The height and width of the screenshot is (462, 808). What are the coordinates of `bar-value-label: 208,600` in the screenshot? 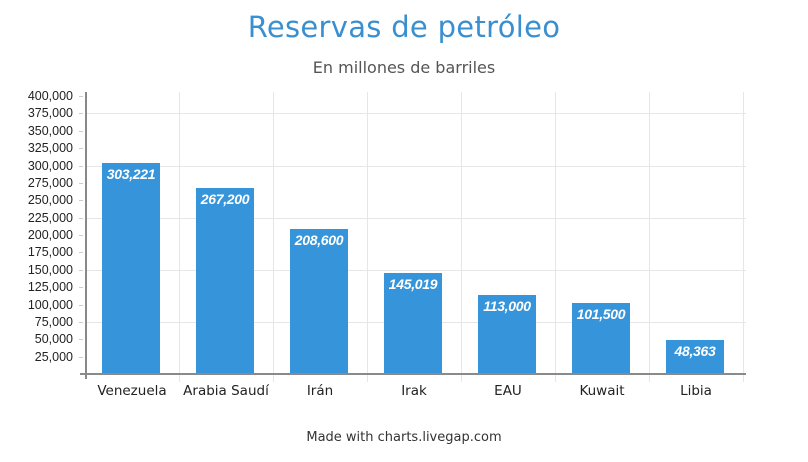 It's located at (319, 240).